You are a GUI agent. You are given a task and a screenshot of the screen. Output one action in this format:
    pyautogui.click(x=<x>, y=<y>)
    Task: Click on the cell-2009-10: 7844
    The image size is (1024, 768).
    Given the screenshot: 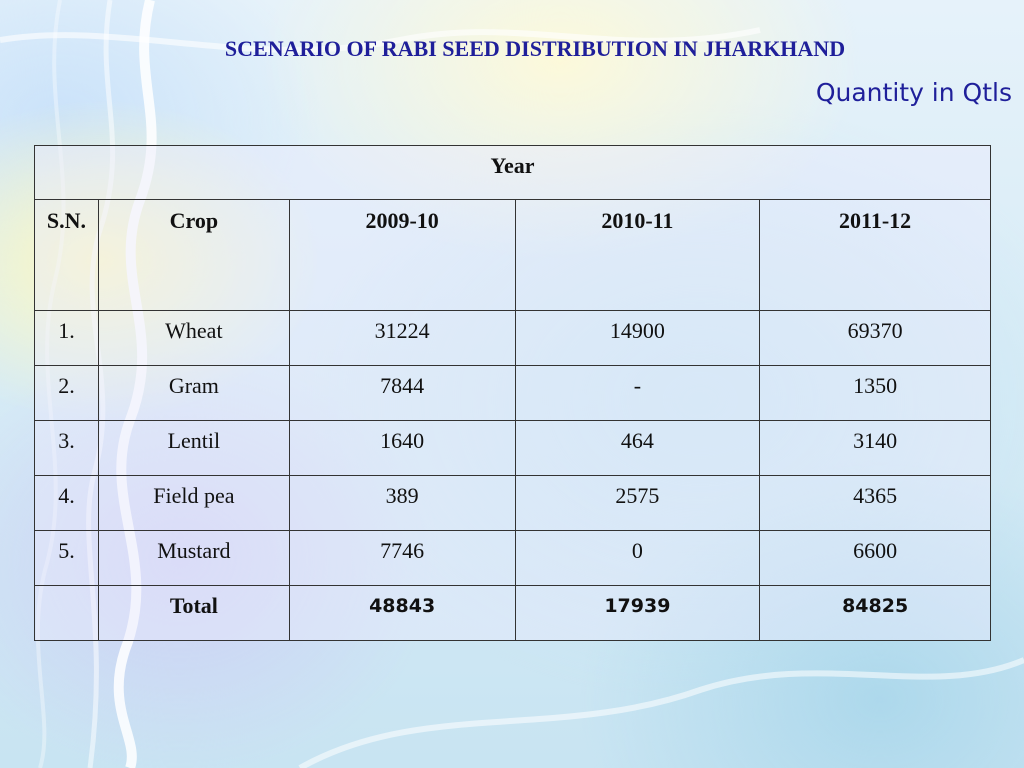 What is the action you would take?
    pyautogui.click(x=402, y=393)
    